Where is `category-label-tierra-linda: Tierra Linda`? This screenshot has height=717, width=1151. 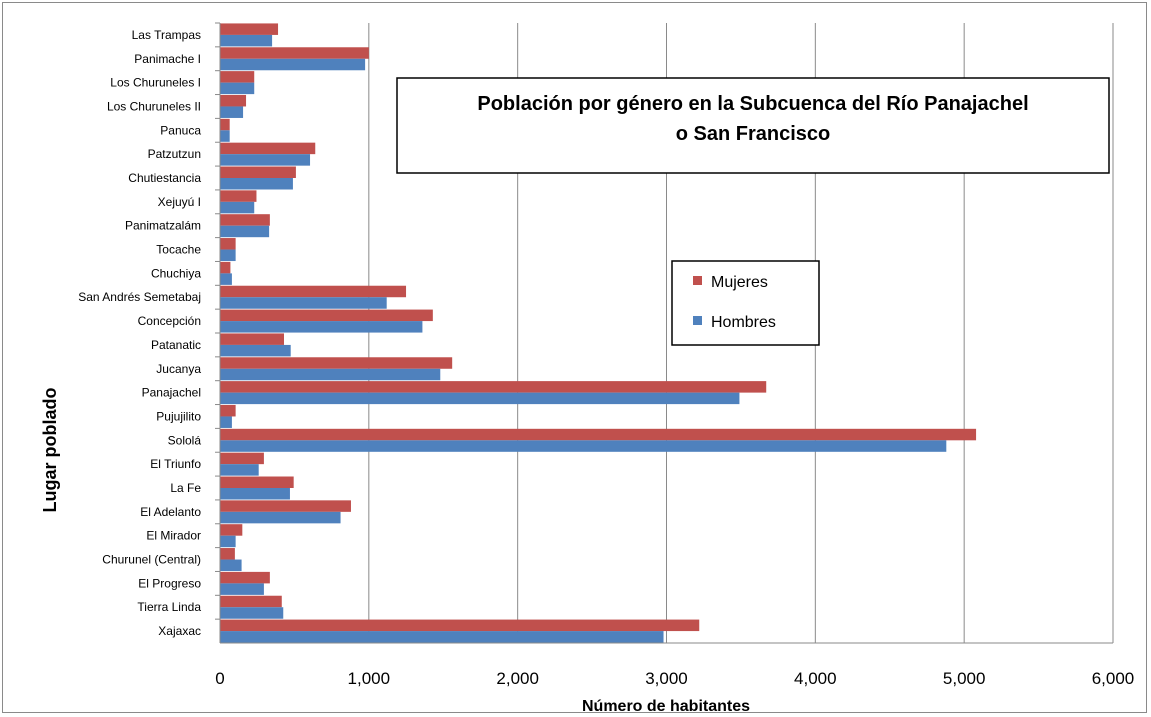 category-label-tierra-linda: Tierra Linda is located at coordinates (169, 607).